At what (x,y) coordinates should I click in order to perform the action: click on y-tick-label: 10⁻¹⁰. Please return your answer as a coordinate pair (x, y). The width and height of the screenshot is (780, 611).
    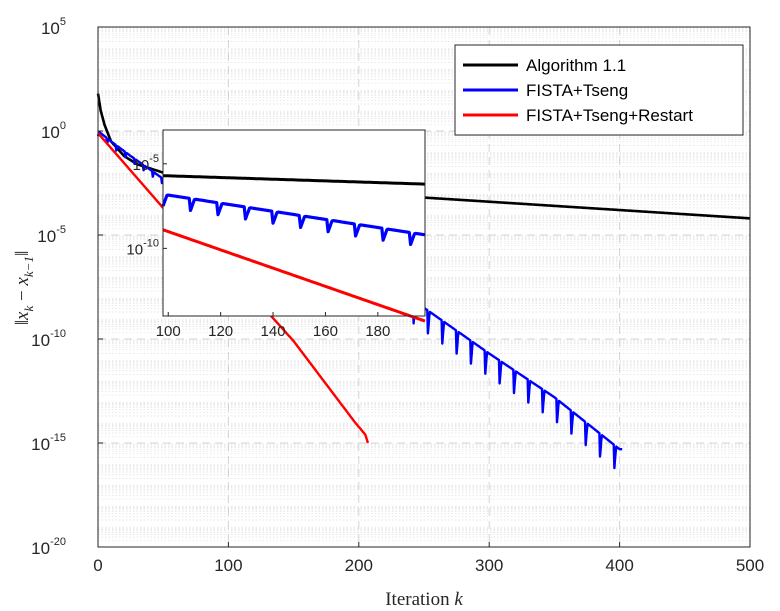
    Looking at the image, I should click on (48, 339).